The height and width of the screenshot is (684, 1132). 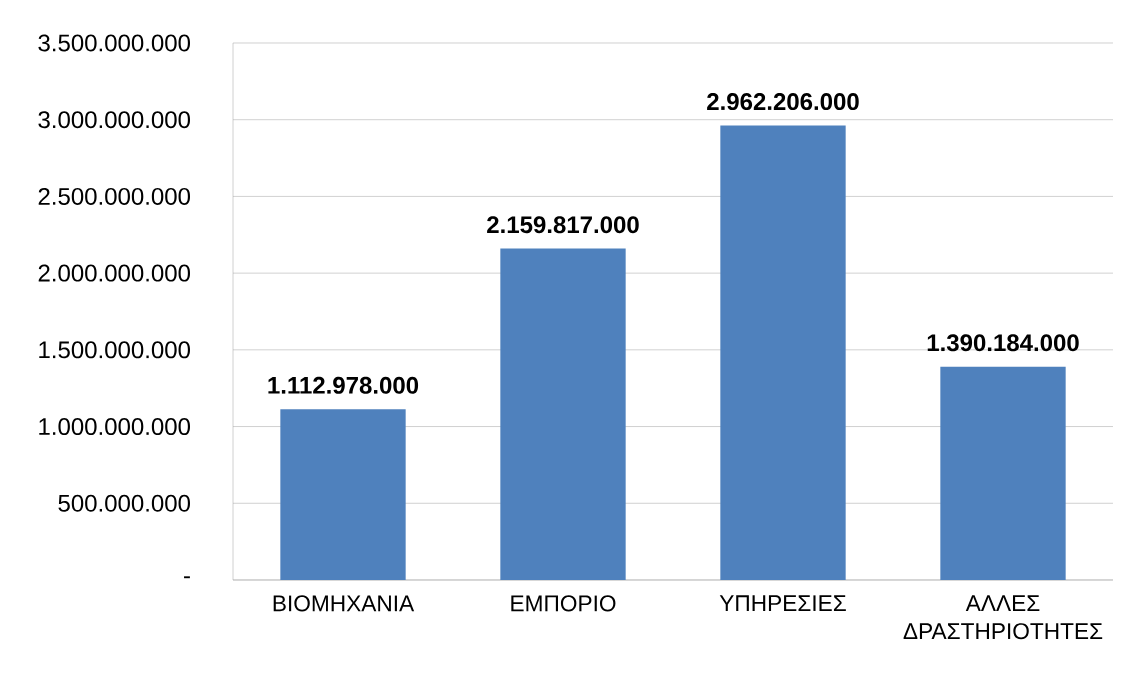 I want to click on y-tick-label: 2.000.000.000, so click(x=114, y=273).